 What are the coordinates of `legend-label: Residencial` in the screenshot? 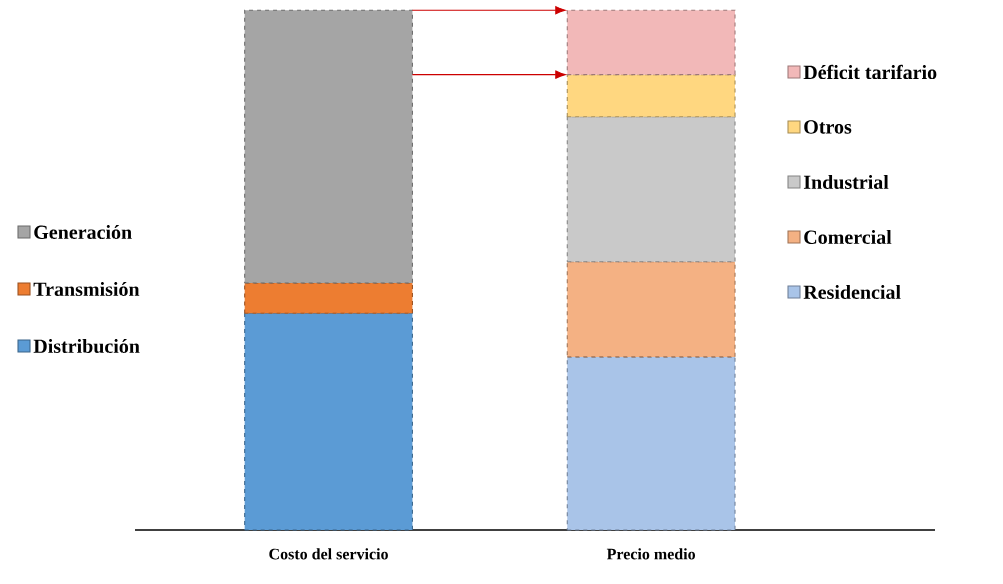 It's located at (852, 292).